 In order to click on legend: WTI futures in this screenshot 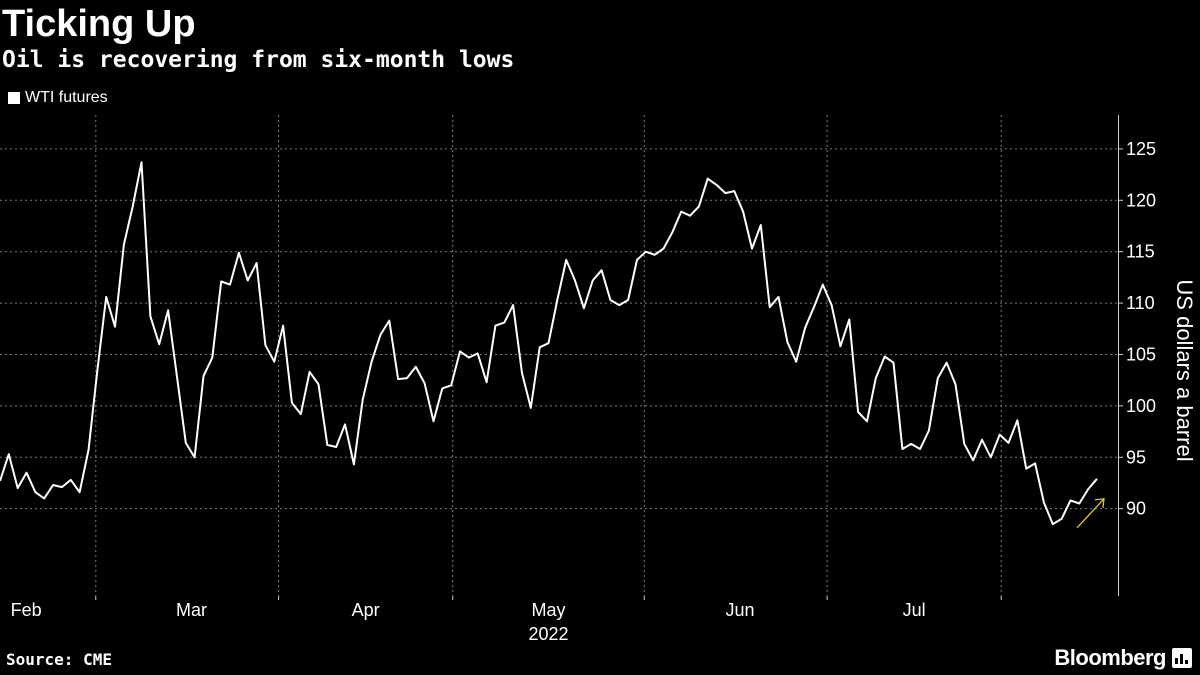, I will do `click(58, 98)`.